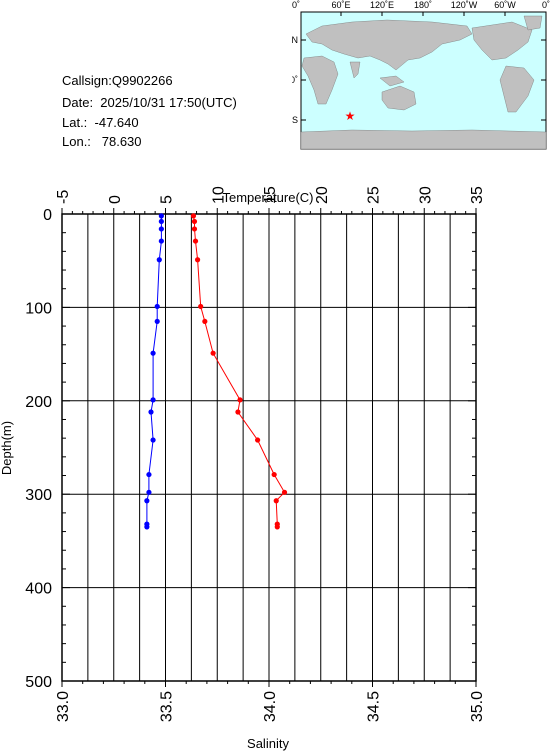 The image size is (553, 751). What do you see at coordinates (115, 199) in the screenshot?
I see `temperature-tick-label: 0` at bounding box center [115, 199].